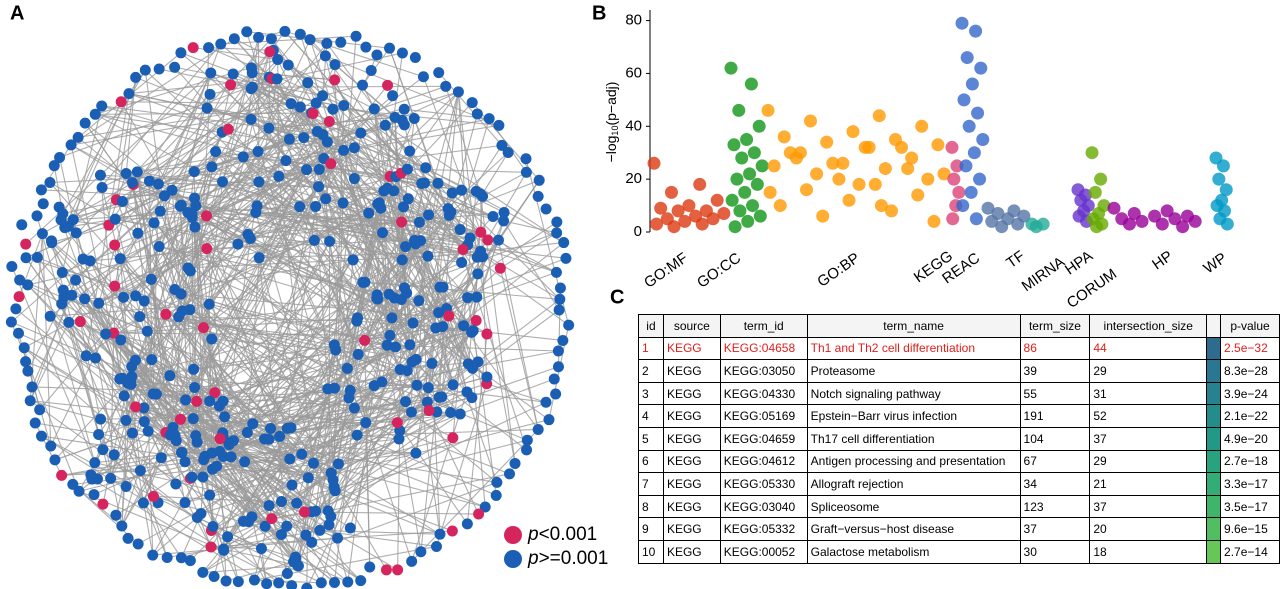 The width and height of the screenshot is (1280, 589). Describe the element at coordinates (651, 416) in the screenshot. I see `cell: 4` at that location.